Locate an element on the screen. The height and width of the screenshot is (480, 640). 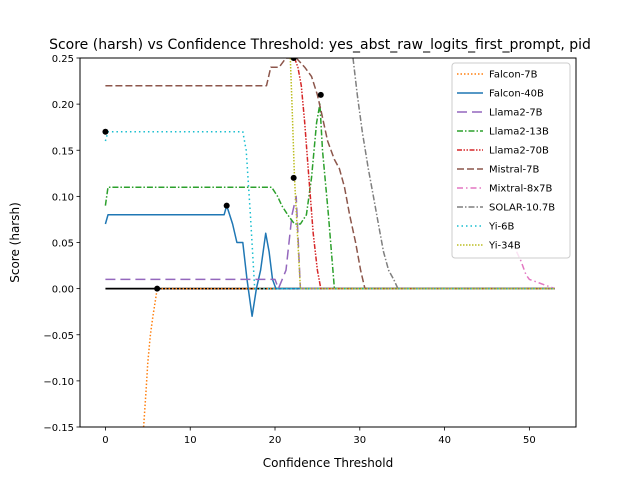
y-tick-label: −0.15 is located at coordinates (58, 428).